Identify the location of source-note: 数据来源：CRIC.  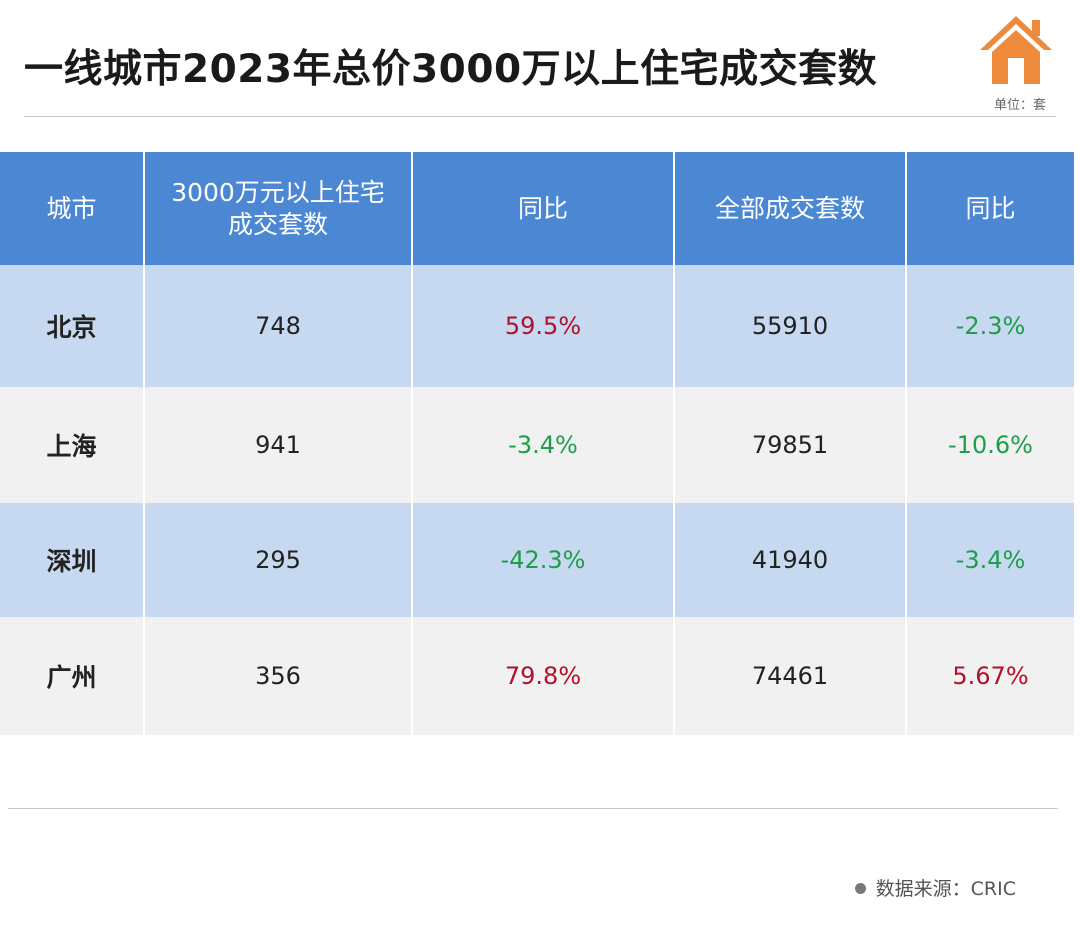
(935, 887).